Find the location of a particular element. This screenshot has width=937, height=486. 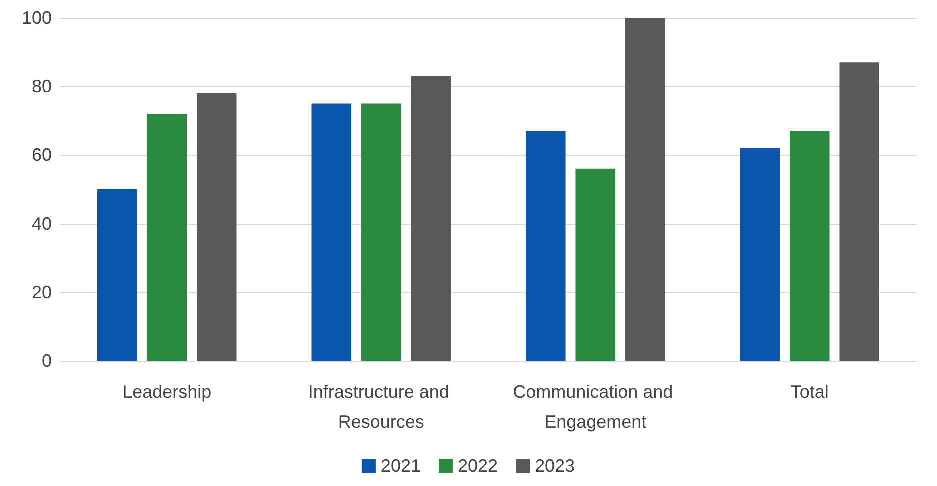

y-tick-label: 80 is located at coordinates (42, 86).